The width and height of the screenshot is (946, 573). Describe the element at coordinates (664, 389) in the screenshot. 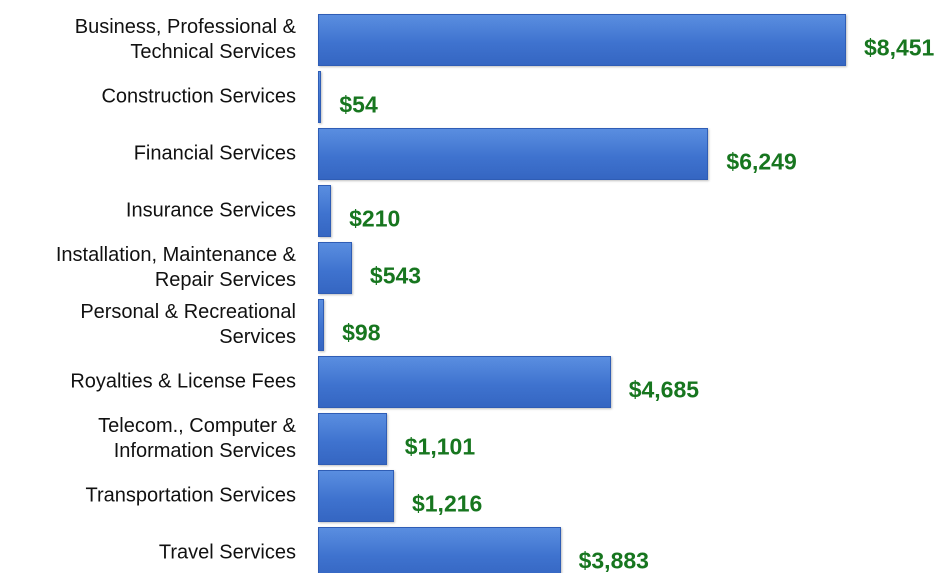

I see `value-label: $4,685` at that location.